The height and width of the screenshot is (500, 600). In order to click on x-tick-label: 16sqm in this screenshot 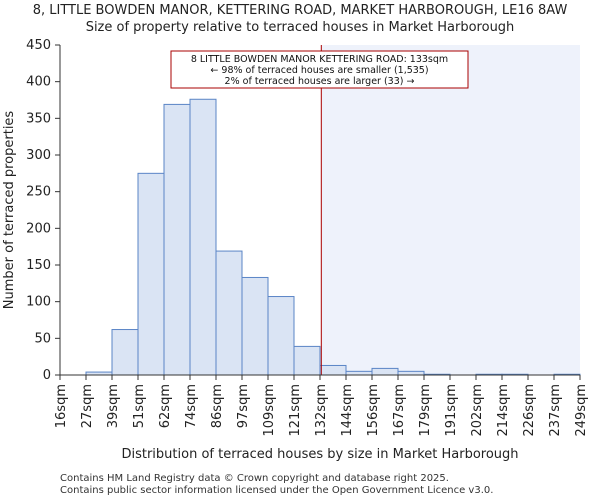, I will do `click(61, 406)`.